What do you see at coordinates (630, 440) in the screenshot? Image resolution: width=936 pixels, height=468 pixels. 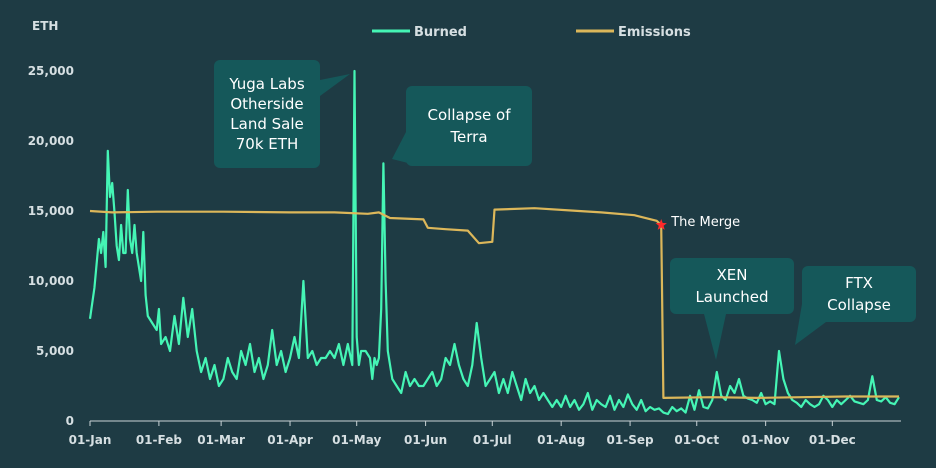 I see `x-tick-label: 01-Sep` at bounding box center [630, 440].